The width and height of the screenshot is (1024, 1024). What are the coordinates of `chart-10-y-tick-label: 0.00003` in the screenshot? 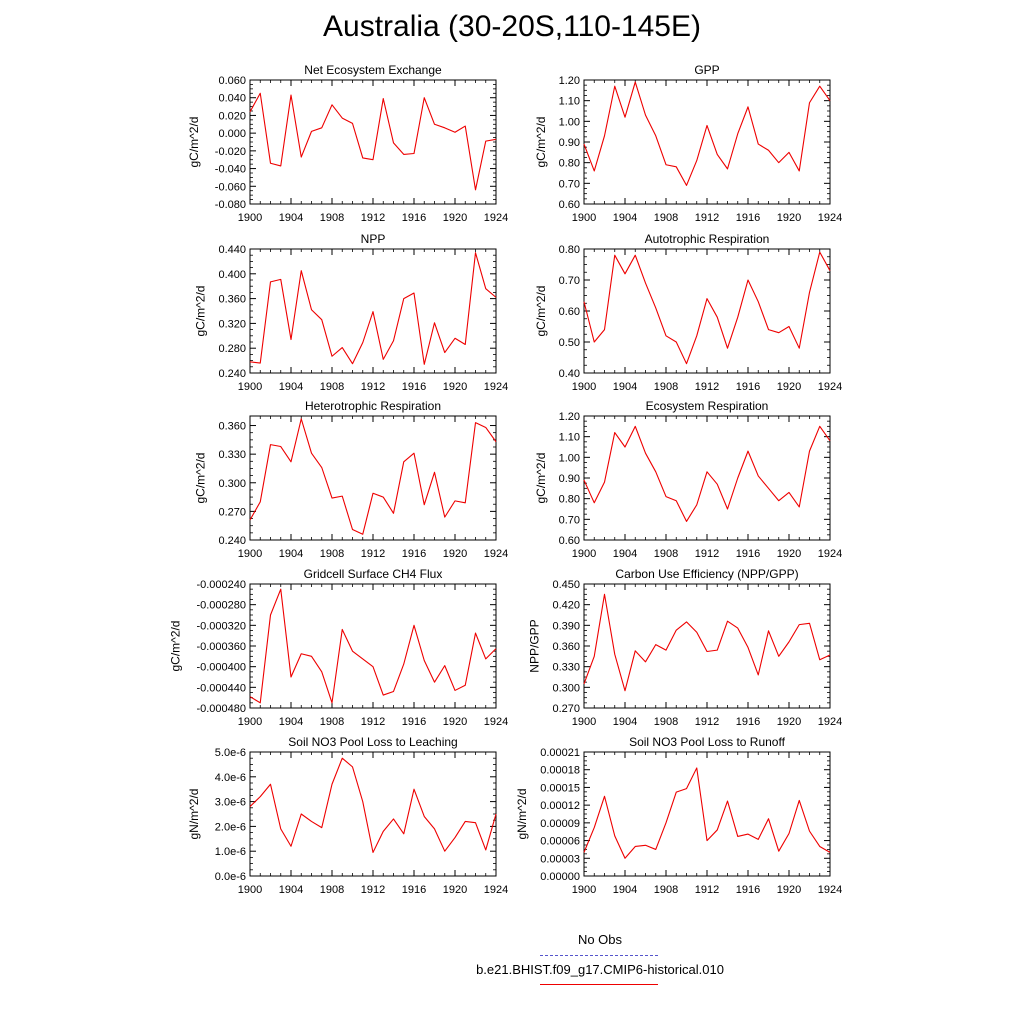 It's located at (560, 859).